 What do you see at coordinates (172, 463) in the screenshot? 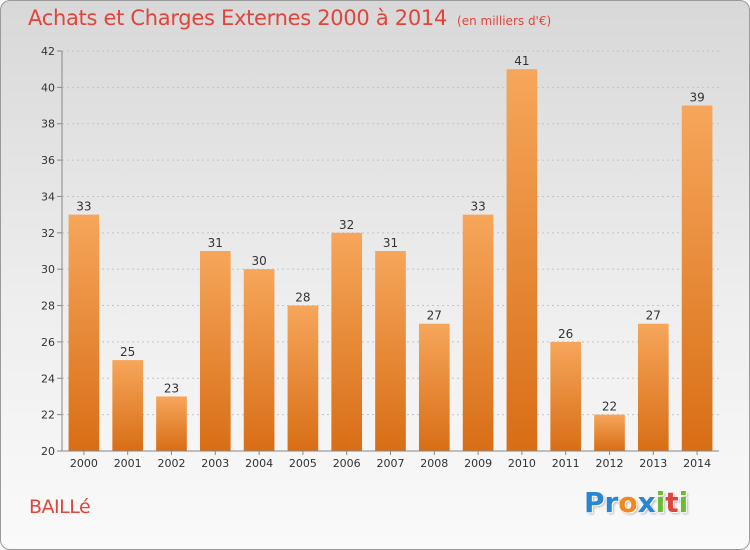
I see `x-tick-label: 2002` at bounding box center [172, 463].